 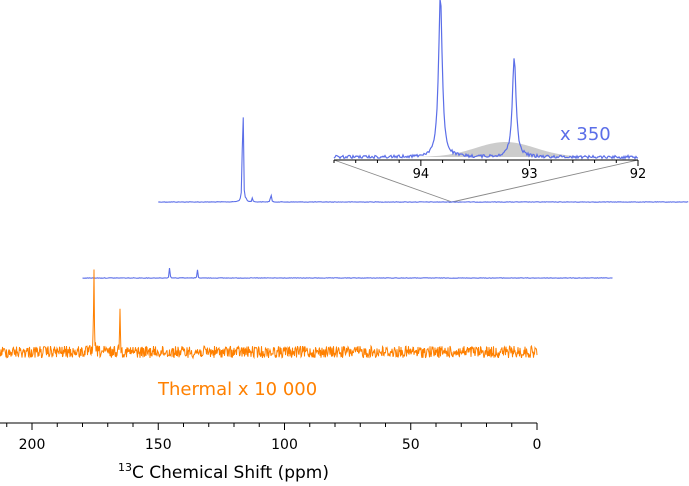 What do you see at coordinates (125, 467) in the screenshot?
I see `x-axis-title-superscript: 13` at bounding box center [125, 467].